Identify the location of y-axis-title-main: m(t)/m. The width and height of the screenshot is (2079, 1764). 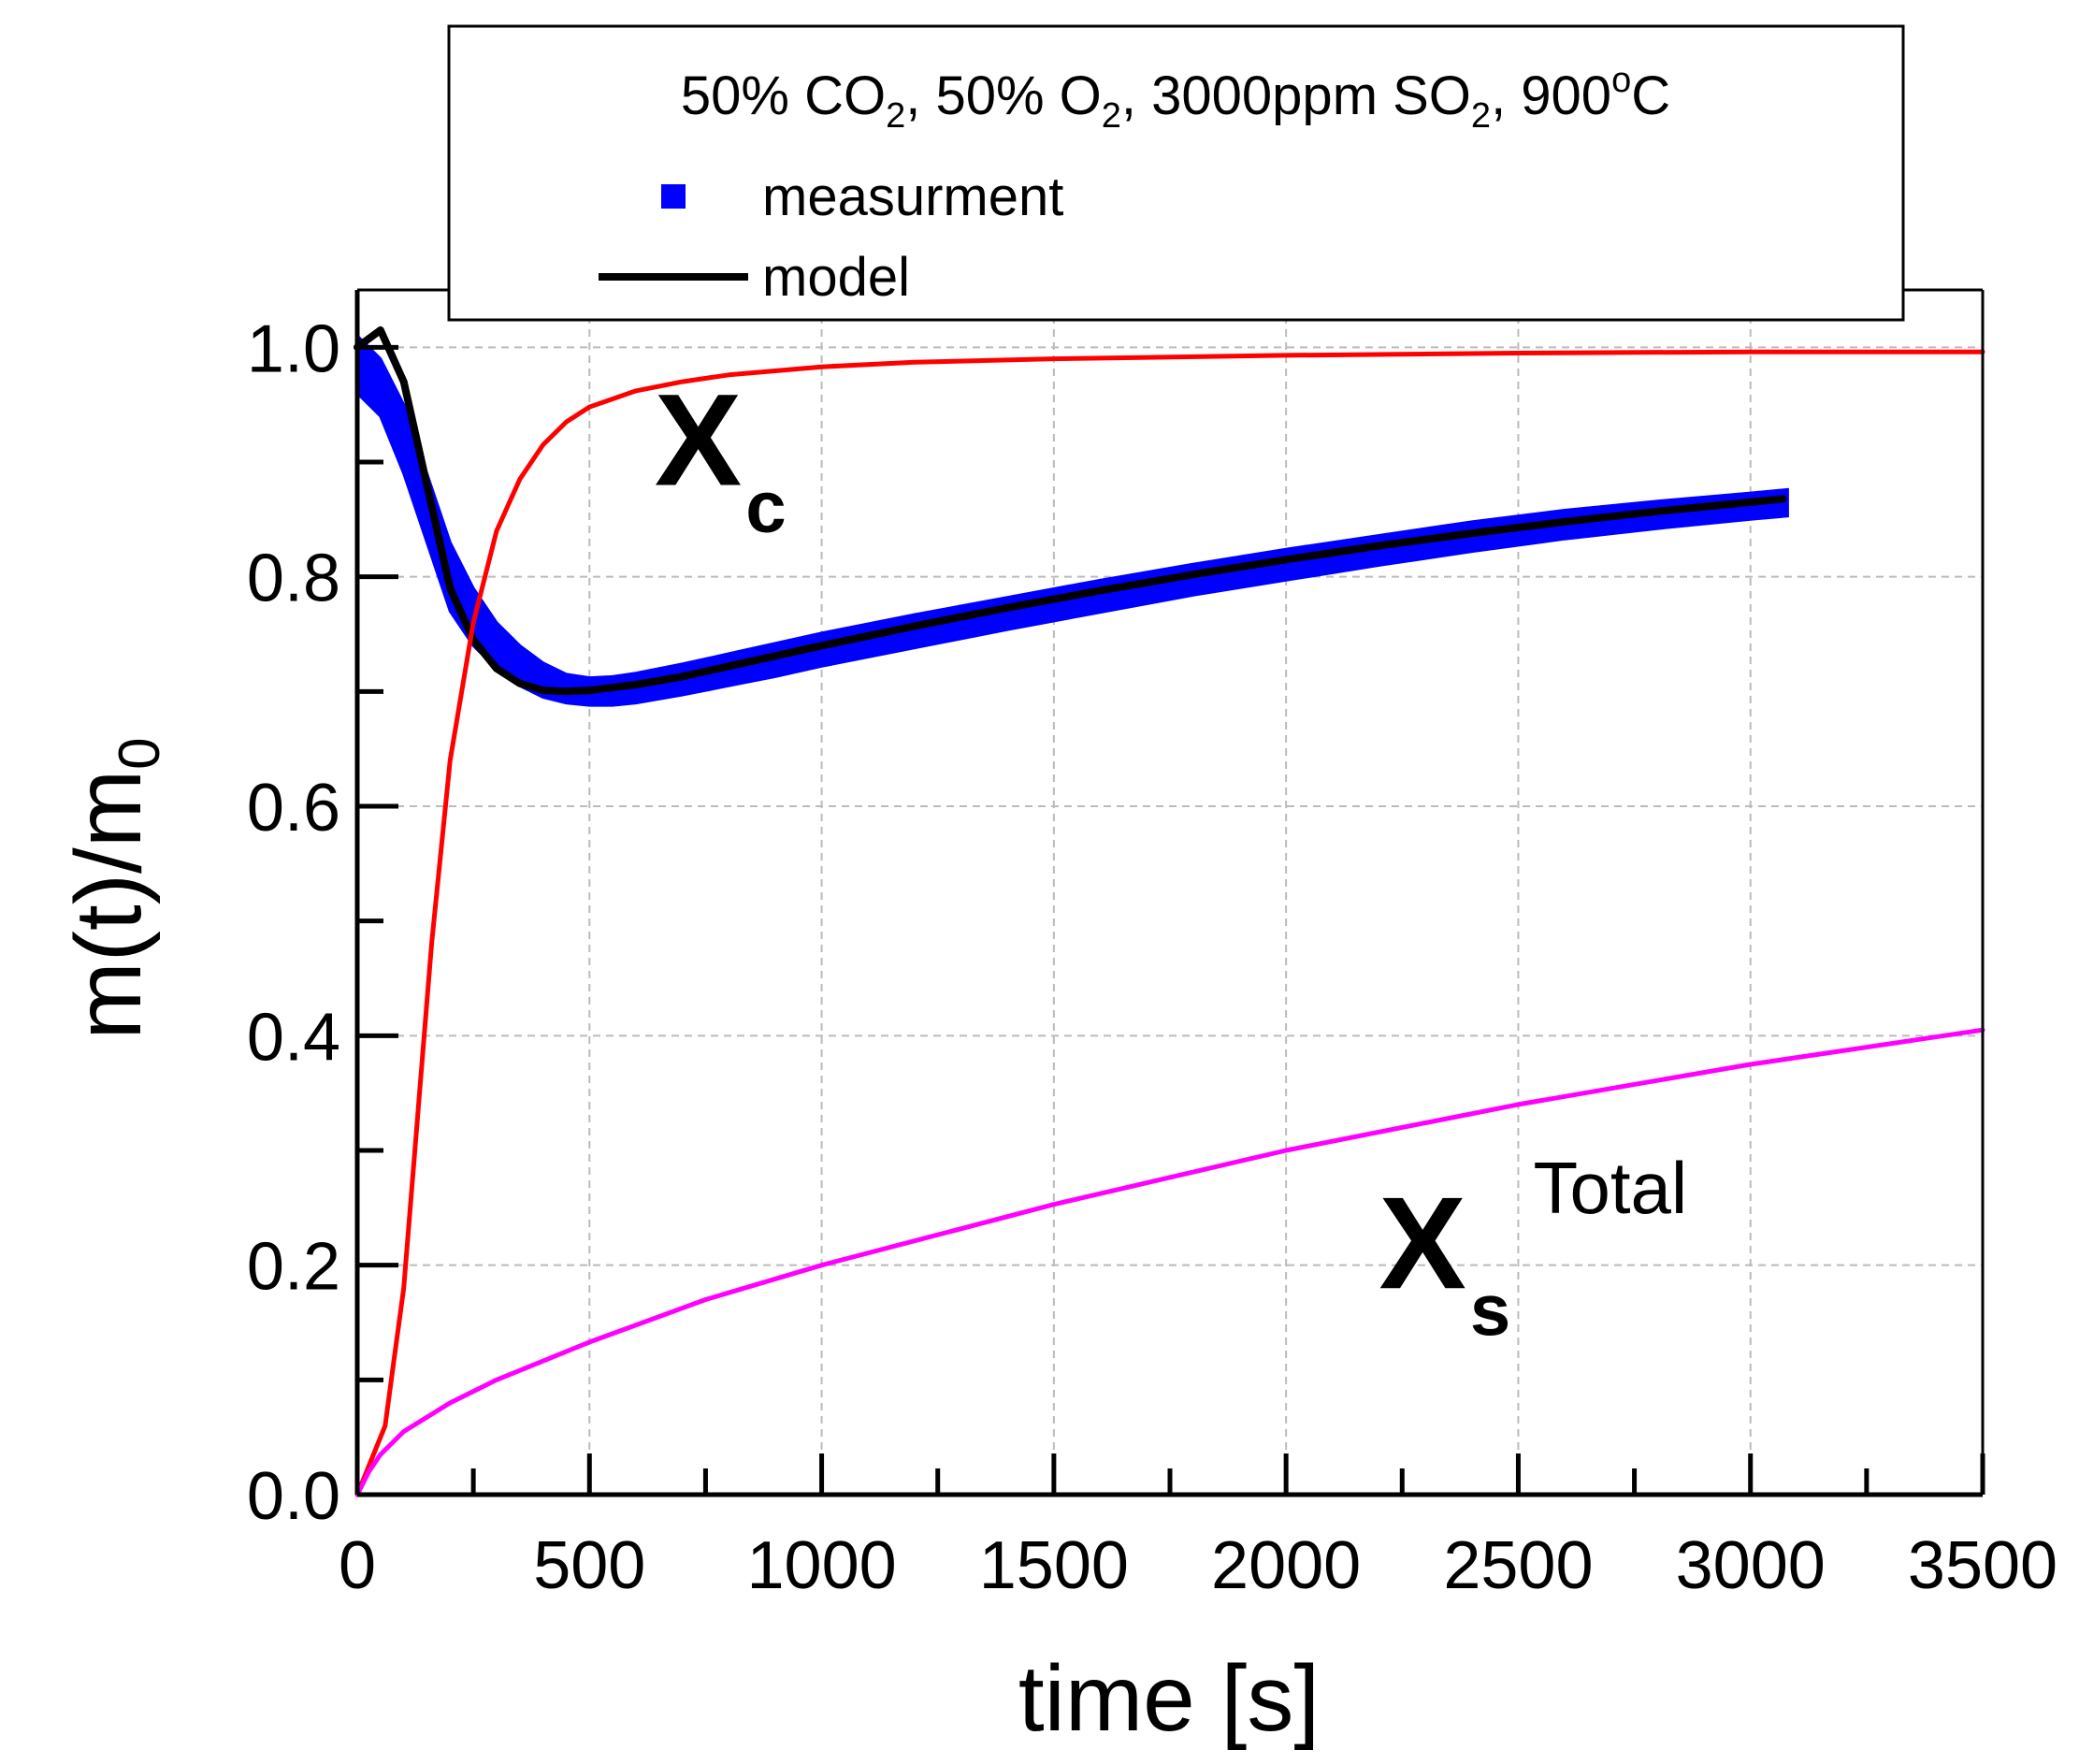
(109, 905).